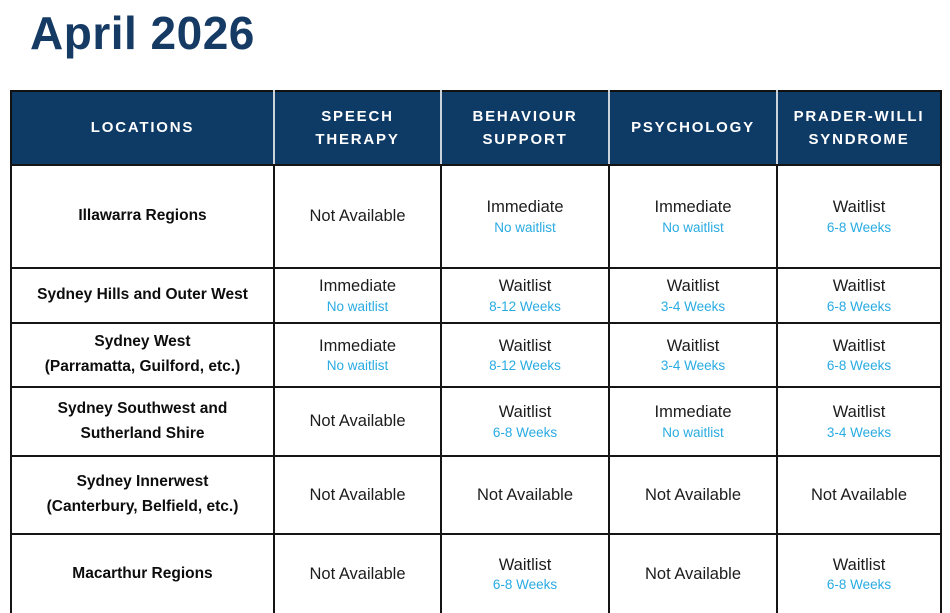 The image size is (950, 613). I want to click on location-cell: Sydney West (Parramatta, Guilford, etc.), so click(142, 355).